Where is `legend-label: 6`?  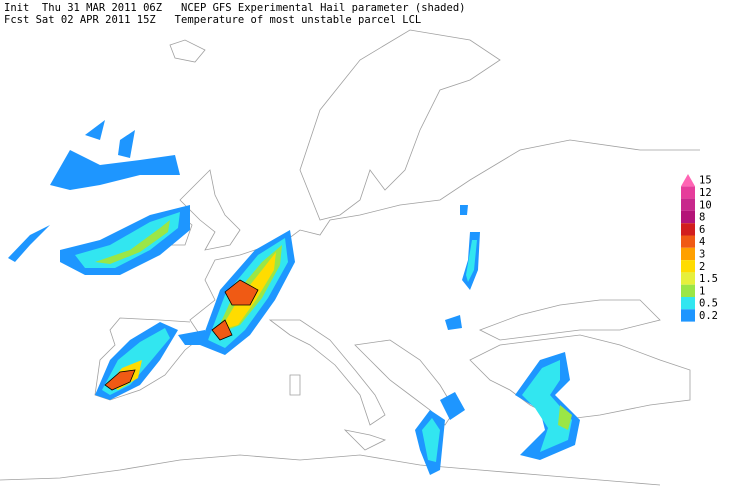 legend-label: 6 is located at coordinates (702, 230).